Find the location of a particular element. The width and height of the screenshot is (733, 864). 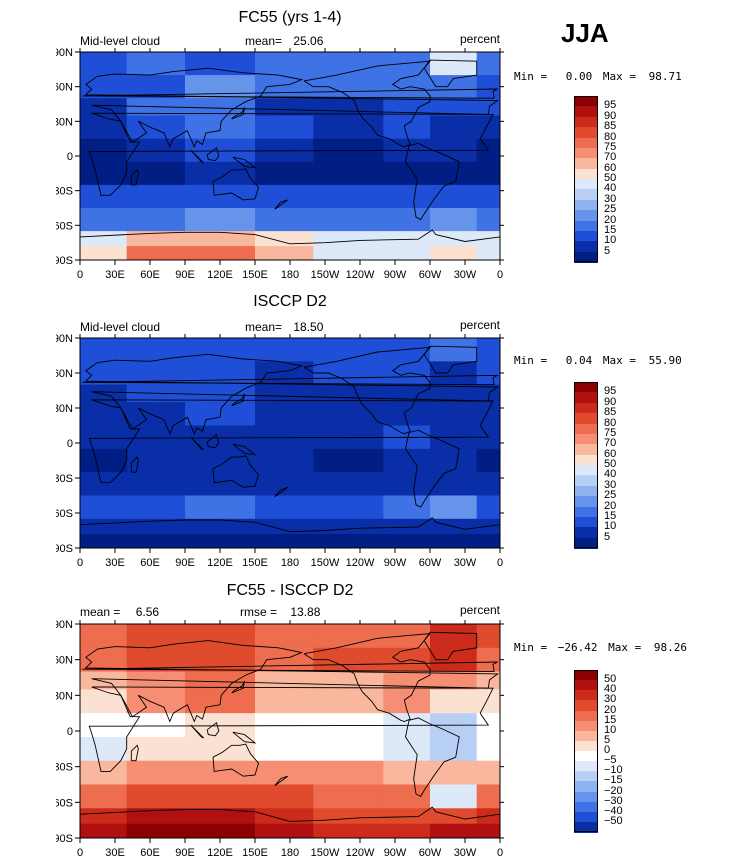

colorbar-level-label: 50 is located at coordinates (610, 464).